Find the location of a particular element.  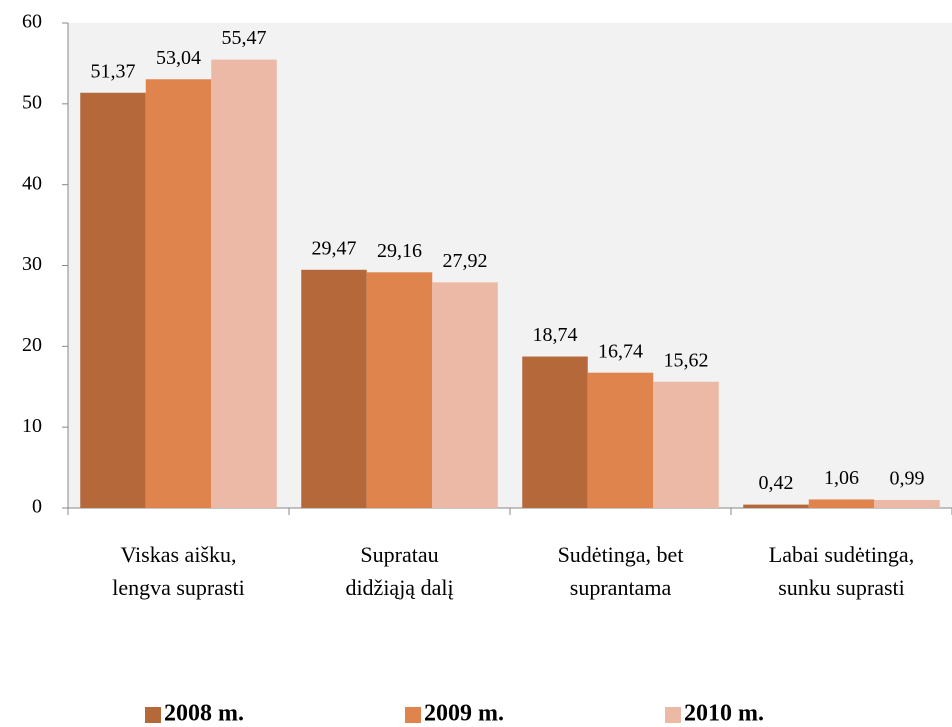

y-tick-label: 30 is located at coordinates (32, 264).